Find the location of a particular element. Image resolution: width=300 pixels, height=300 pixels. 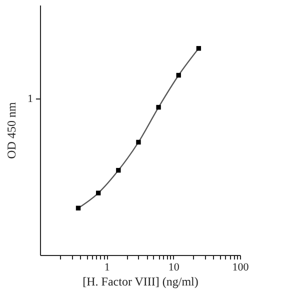

y-axis-title: OD 450 nm is located at coordinates (11, 130).